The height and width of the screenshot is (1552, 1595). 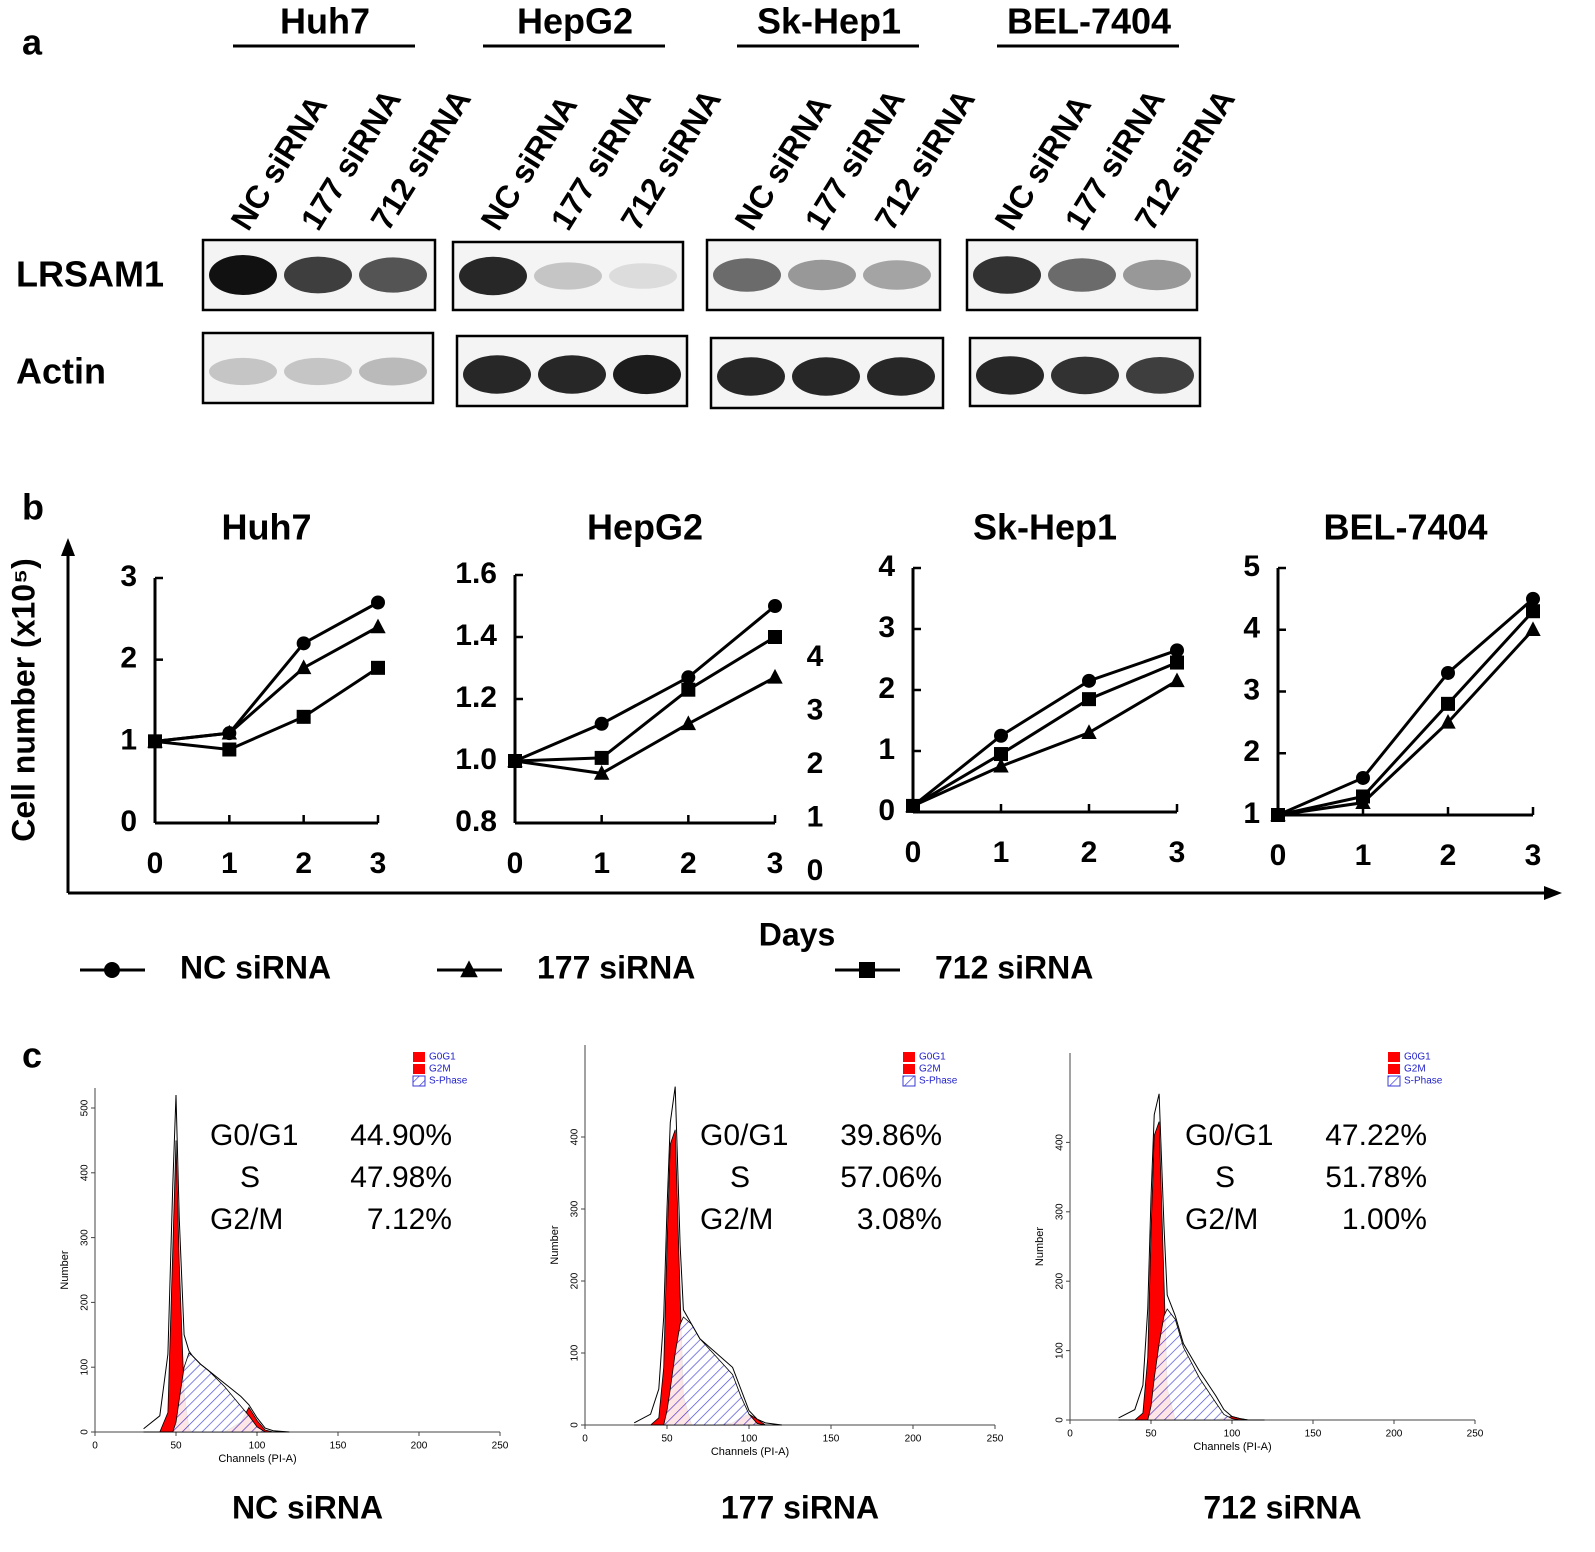 I want to click on legend-label: G0G1, so click(x=442, y=1057).